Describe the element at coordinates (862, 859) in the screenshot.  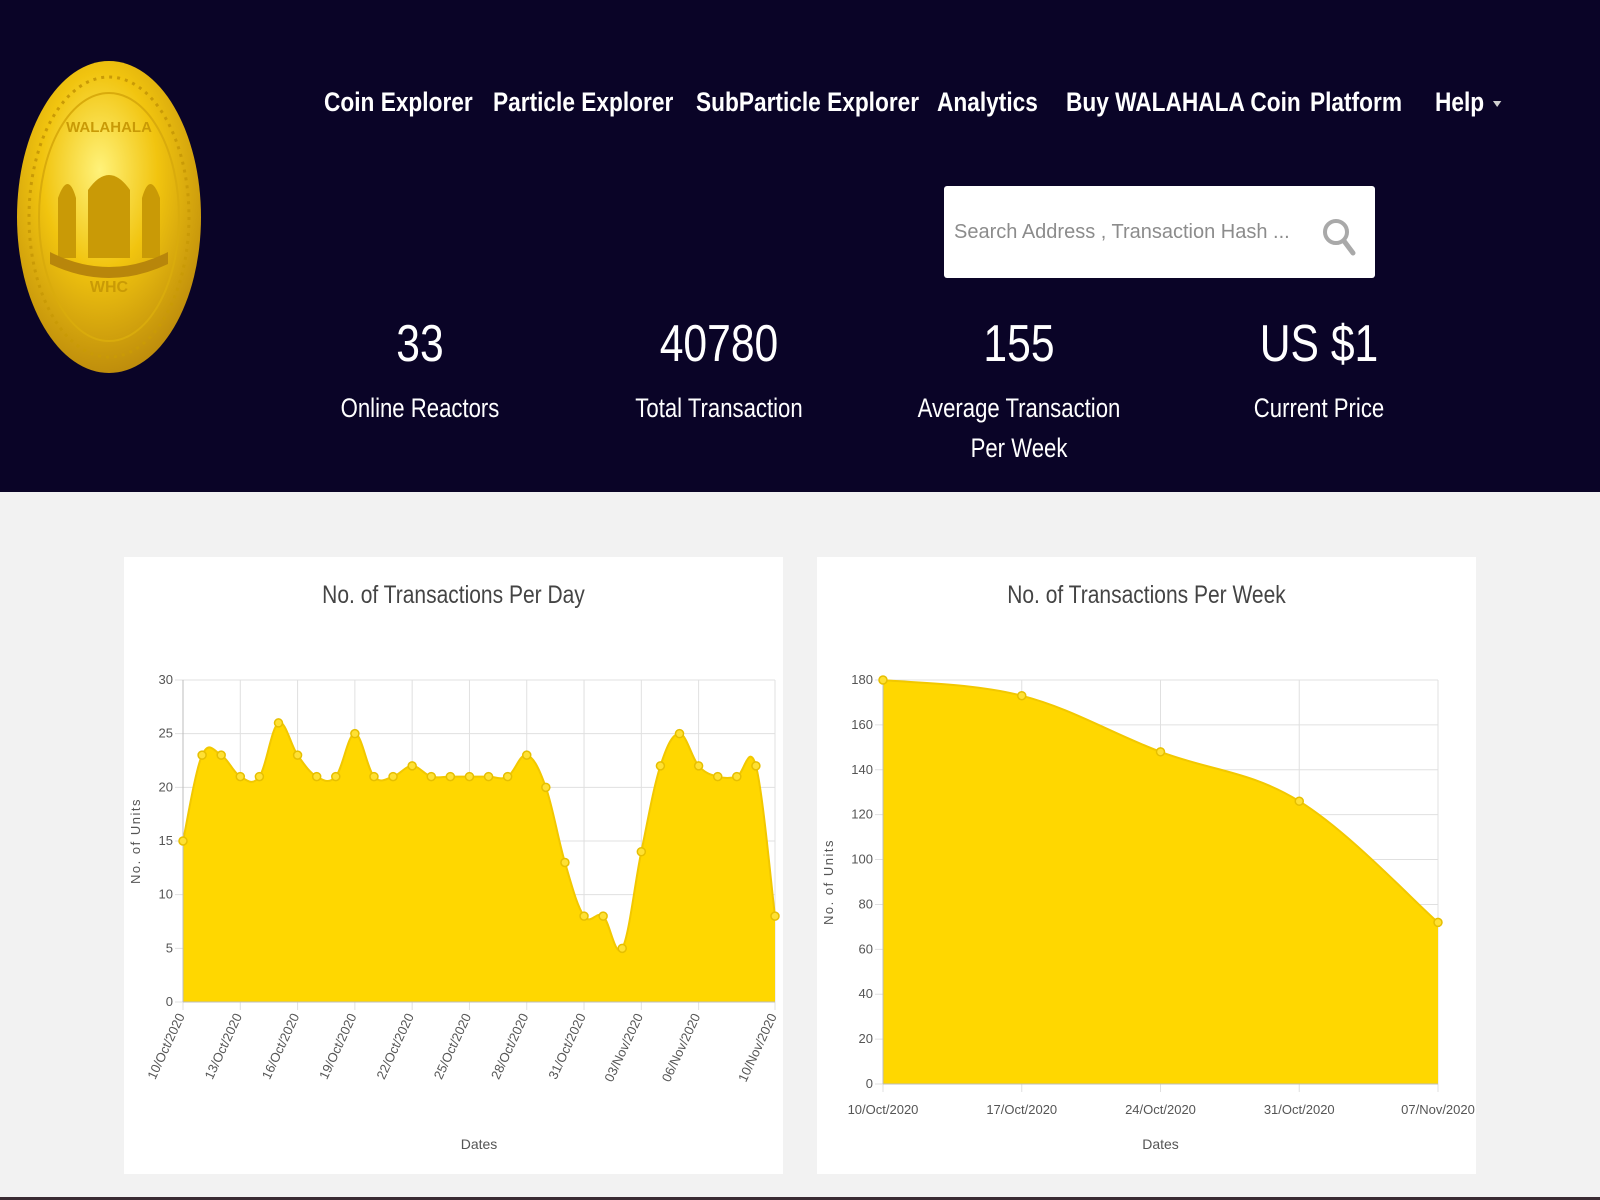
I see `y-tick-label: 100` at that location.